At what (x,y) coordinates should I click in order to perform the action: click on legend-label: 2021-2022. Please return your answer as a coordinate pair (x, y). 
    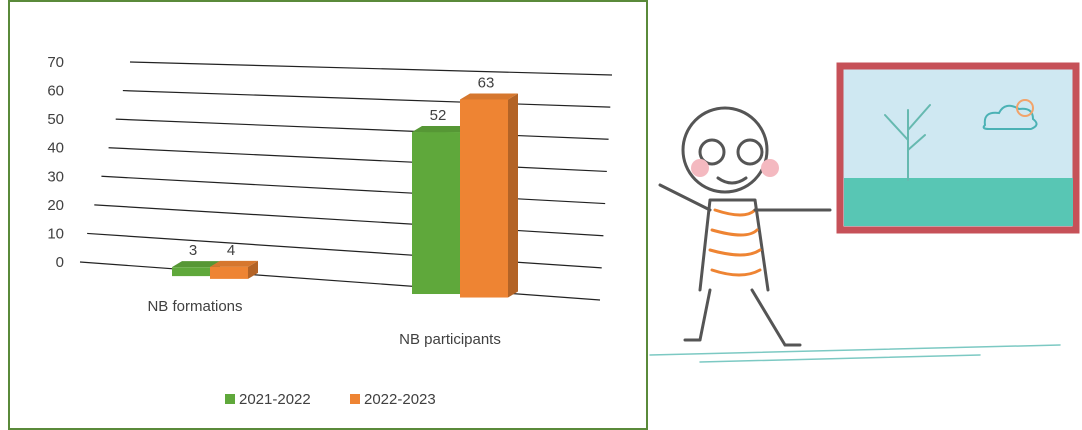
    Looking at the image, I should click on (275, 399).